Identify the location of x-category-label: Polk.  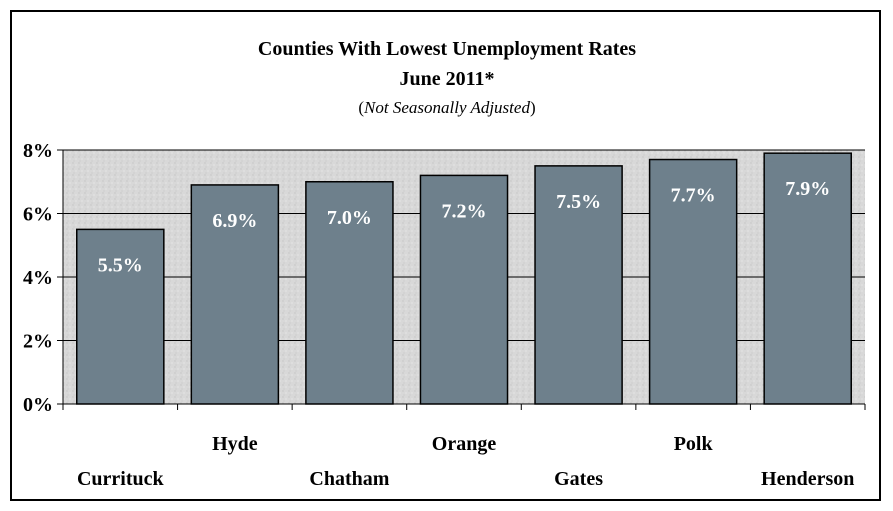
(694, 444).